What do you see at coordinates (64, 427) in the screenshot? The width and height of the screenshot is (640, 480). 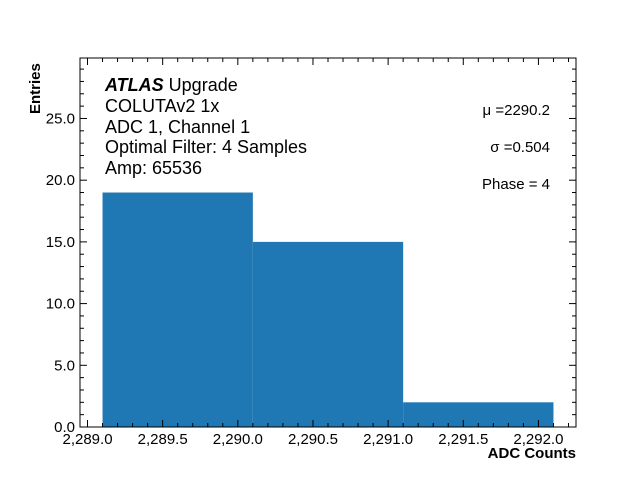 I see `svg-text: 0.0` at bounding box center [64, 427].